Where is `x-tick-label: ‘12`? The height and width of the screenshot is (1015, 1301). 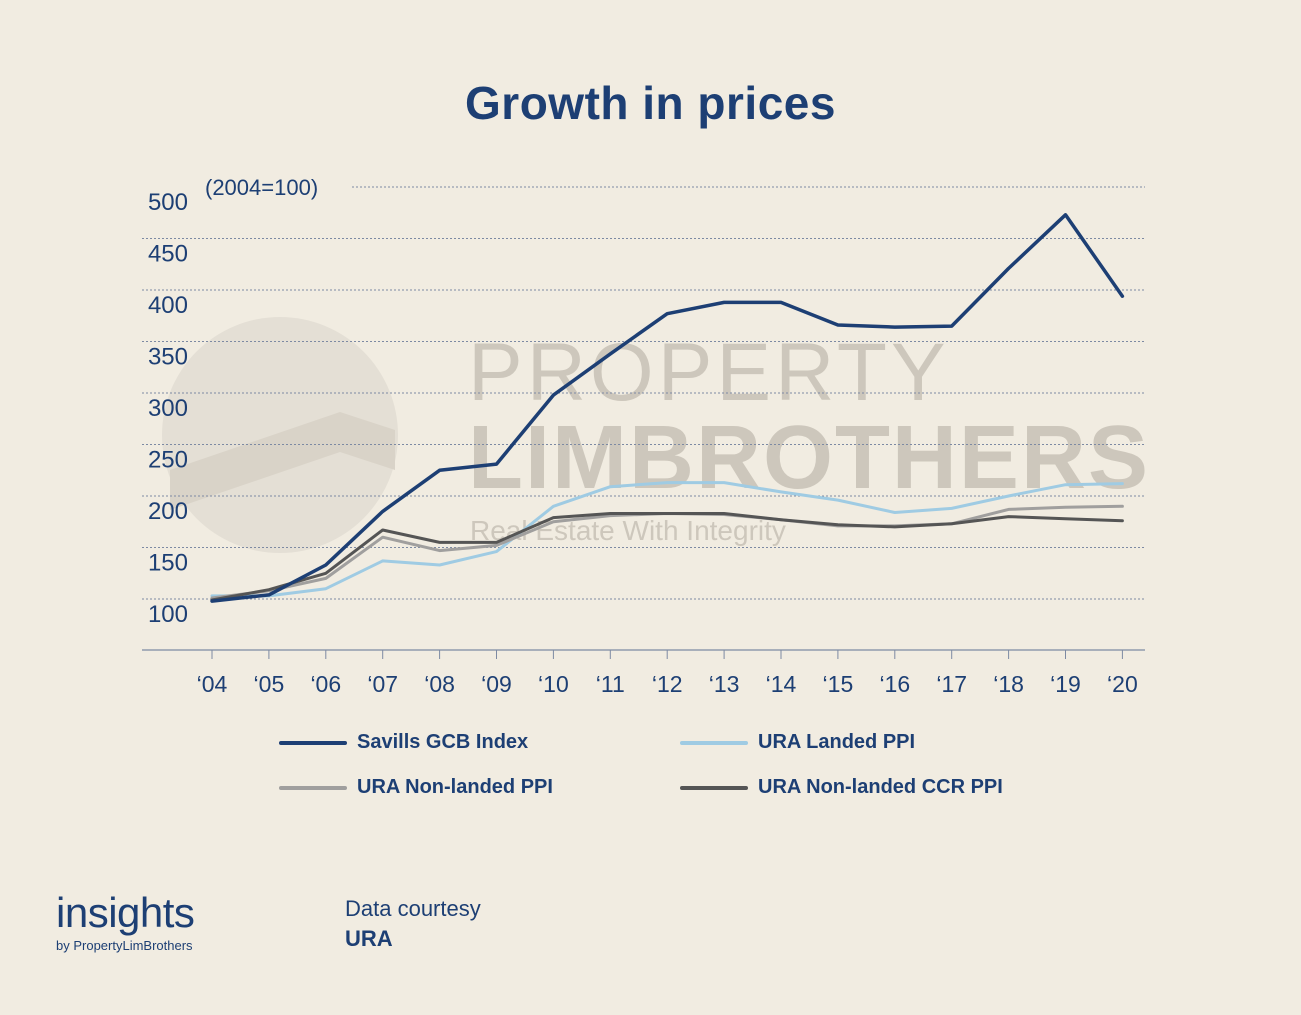
x-tick-label: ‘12 is located at coordinates (667, 684).